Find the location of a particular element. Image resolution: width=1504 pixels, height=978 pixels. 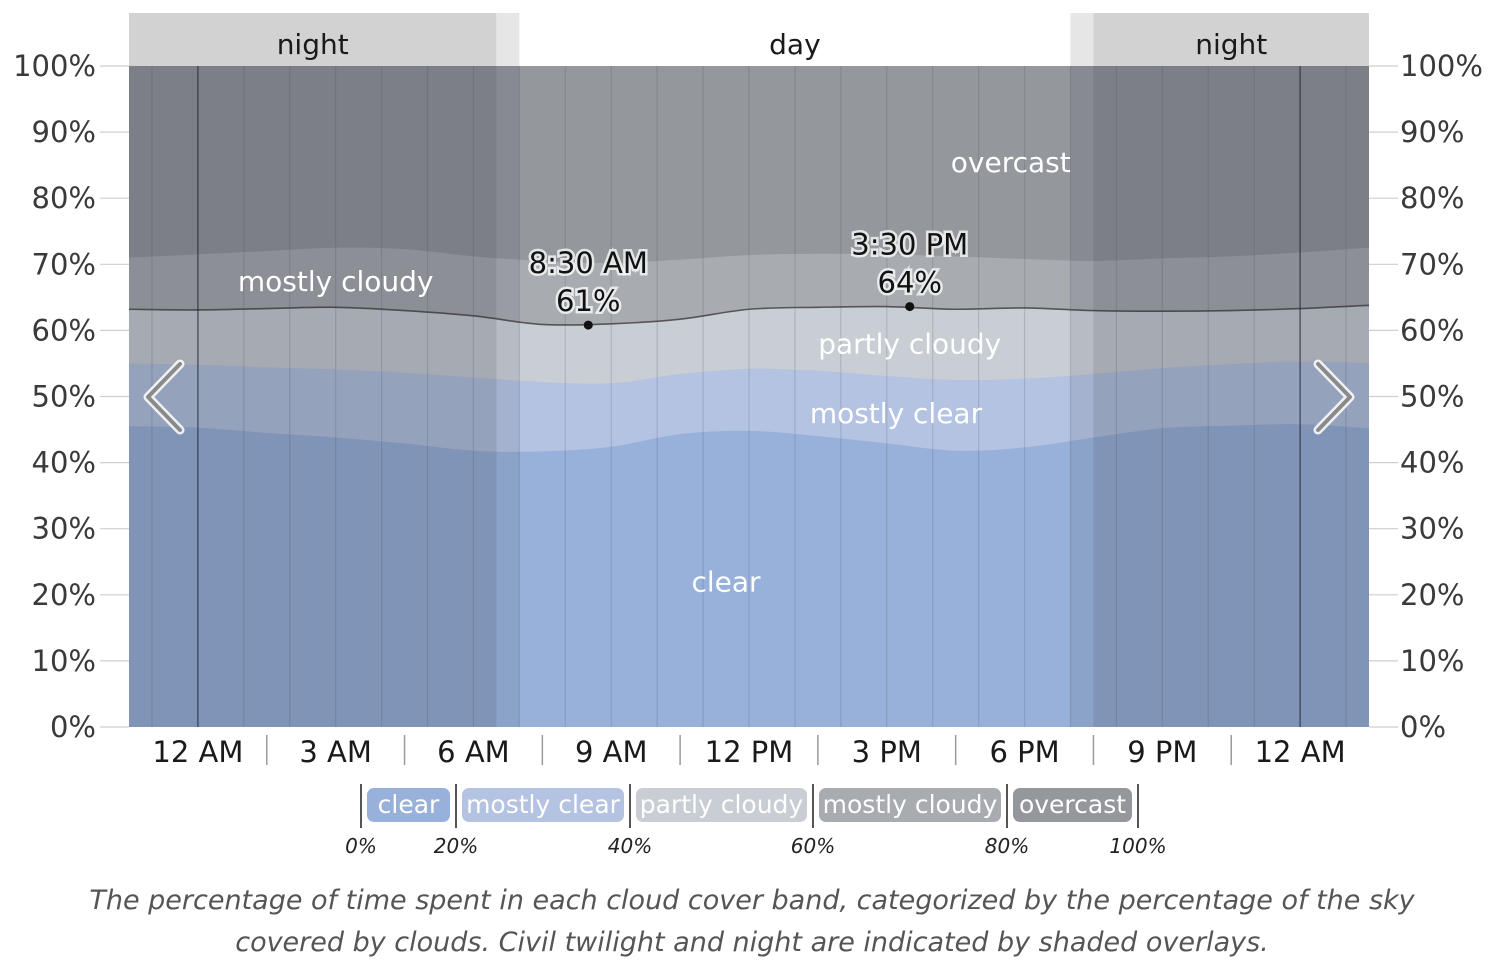

y-tick-label-right: 20% is located at coordinates (1432, 595).